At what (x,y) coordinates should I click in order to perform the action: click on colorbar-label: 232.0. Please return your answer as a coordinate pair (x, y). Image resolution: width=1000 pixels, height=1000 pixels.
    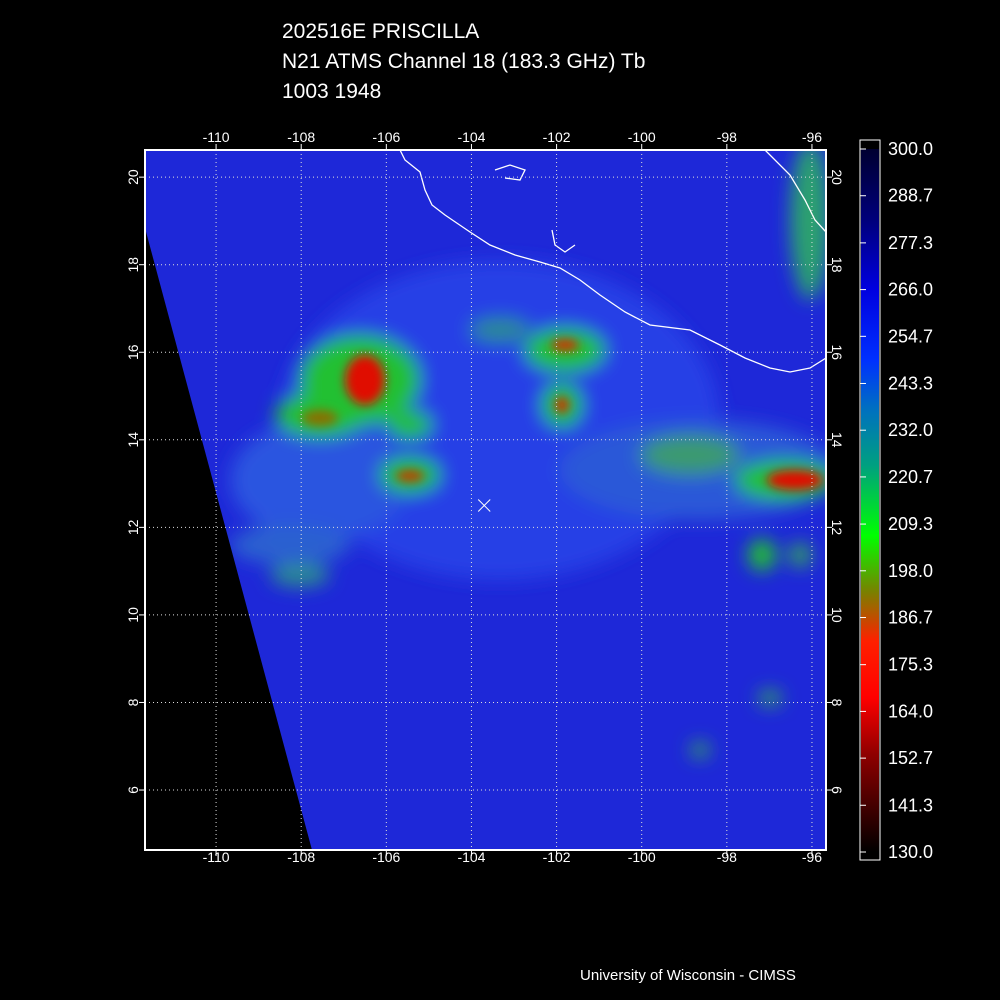
    Looking at the image, I should click on (910, 430).